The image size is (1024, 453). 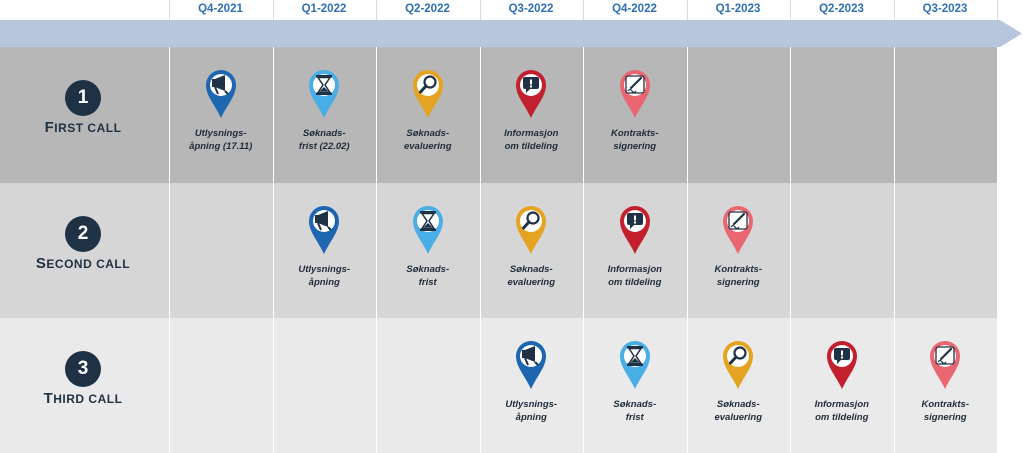 I want to click on call-label-initial: S, so click(x=41, y=263).